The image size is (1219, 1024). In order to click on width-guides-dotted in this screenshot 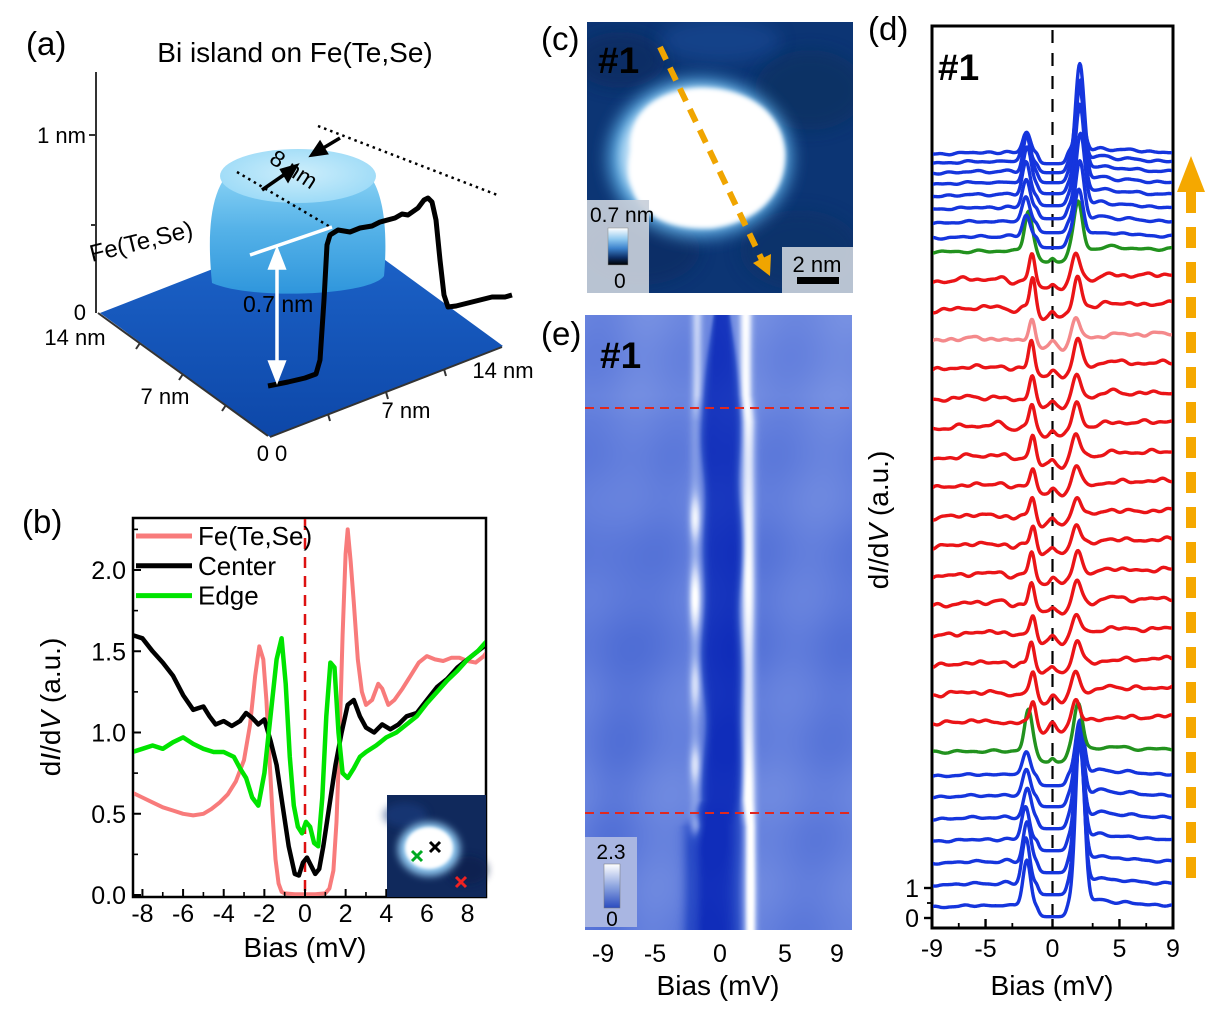, I will do `click(368, 177)`.